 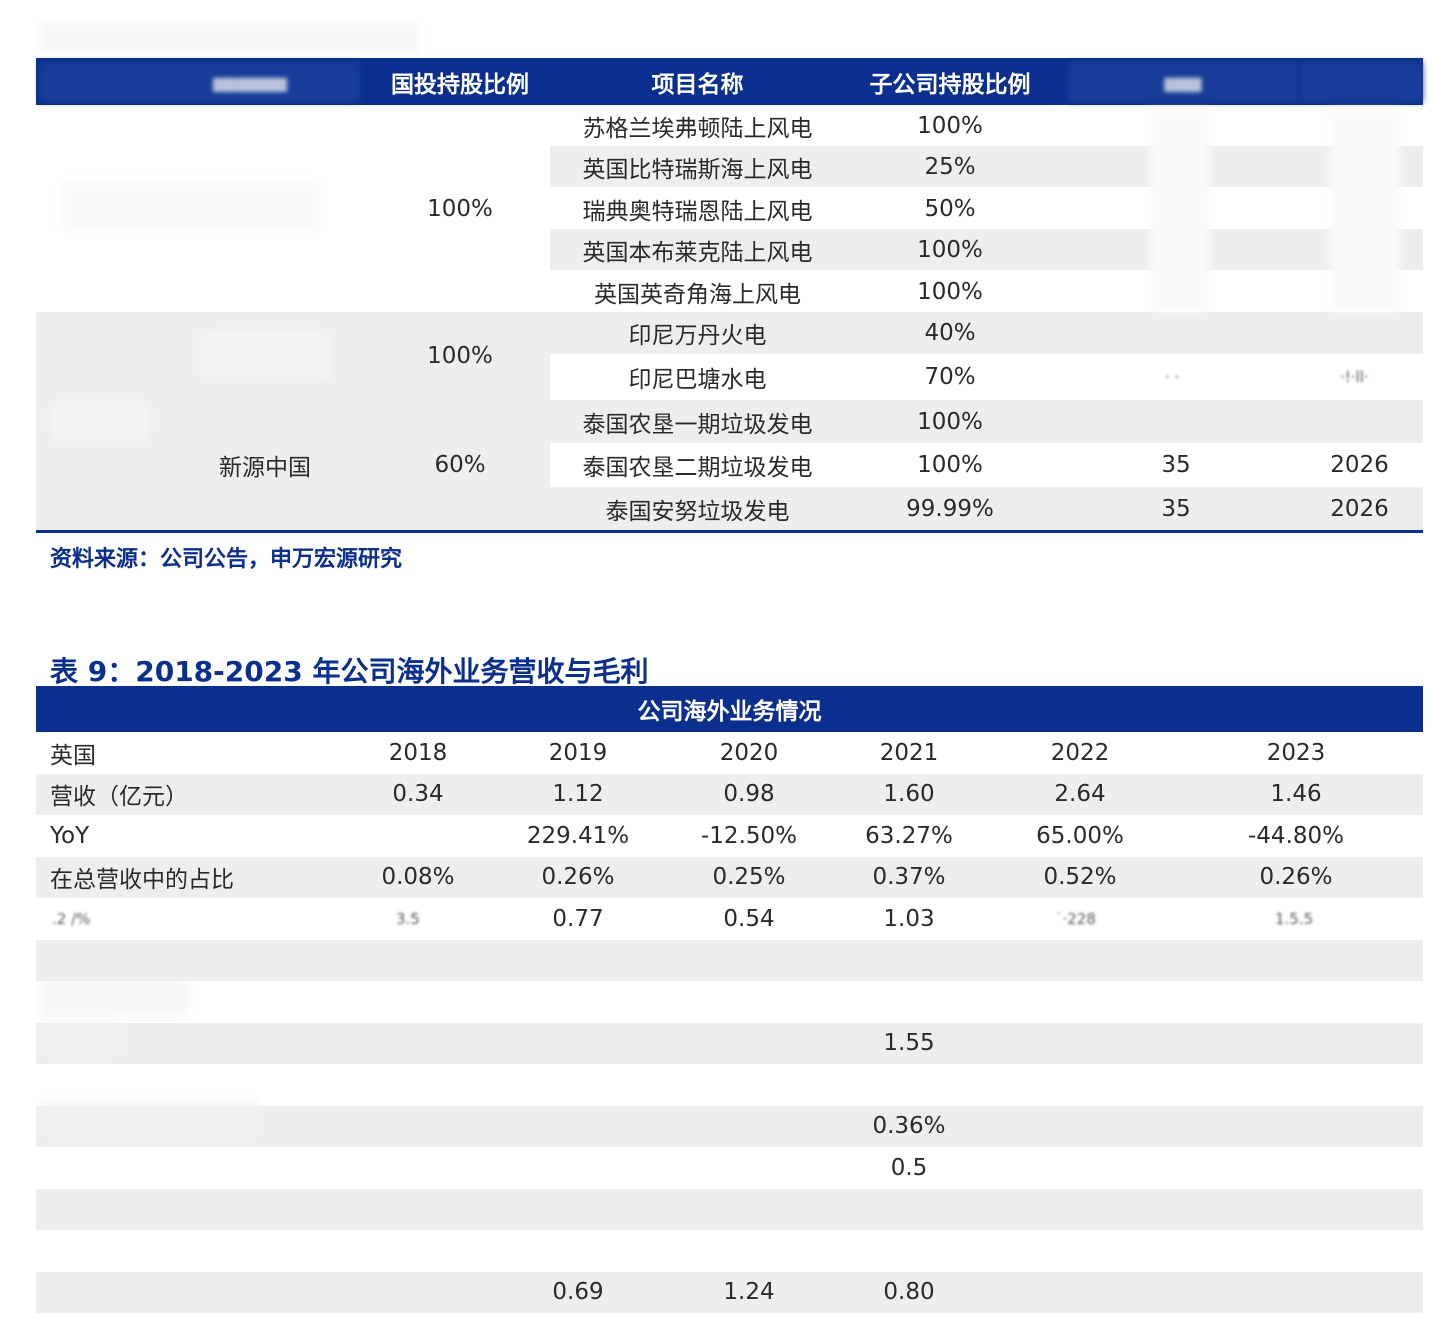 What do you see at coordinates (250, 82) in the screenshot?
I see `table1-header-blurred-company: ▆▆▆▆▆▆` at bounding box center [250, 82].